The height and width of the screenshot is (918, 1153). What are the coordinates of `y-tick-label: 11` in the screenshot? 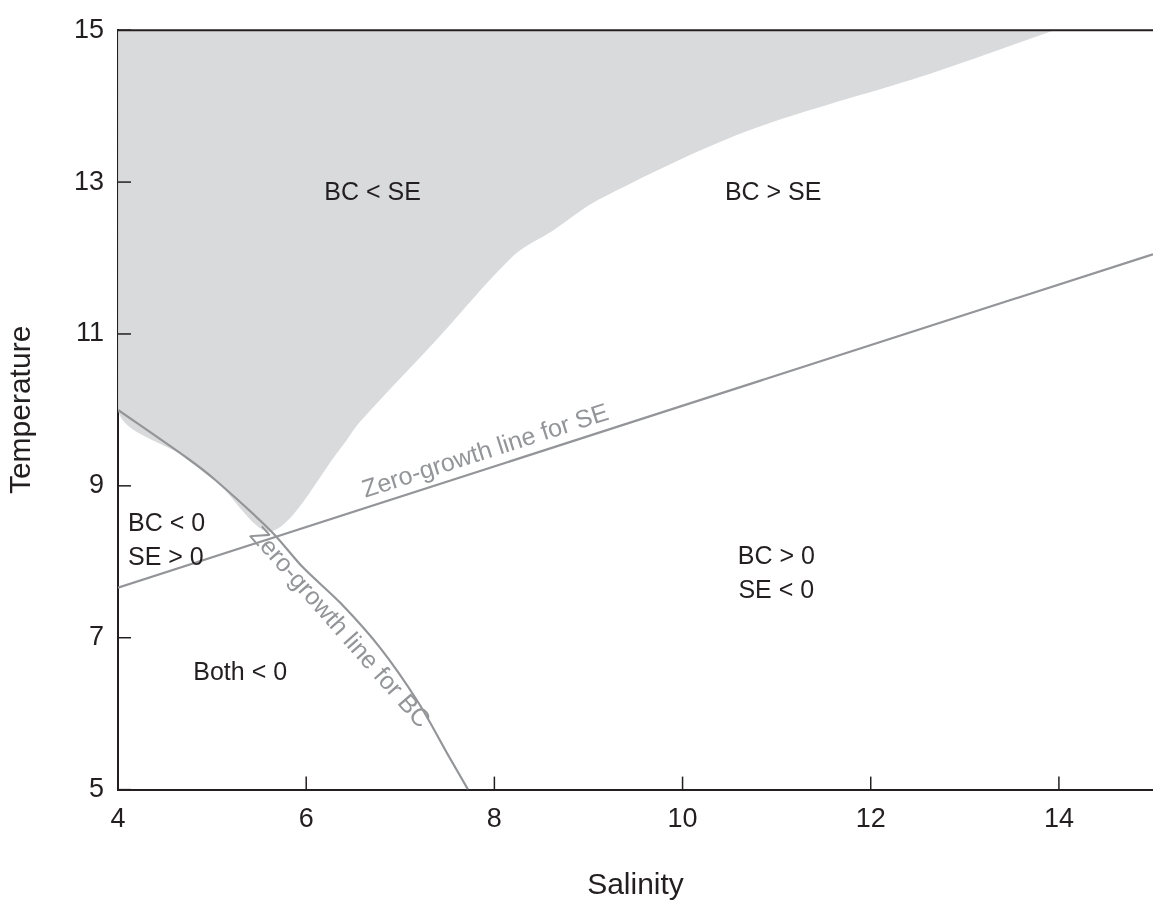 It's located at (90, 332).